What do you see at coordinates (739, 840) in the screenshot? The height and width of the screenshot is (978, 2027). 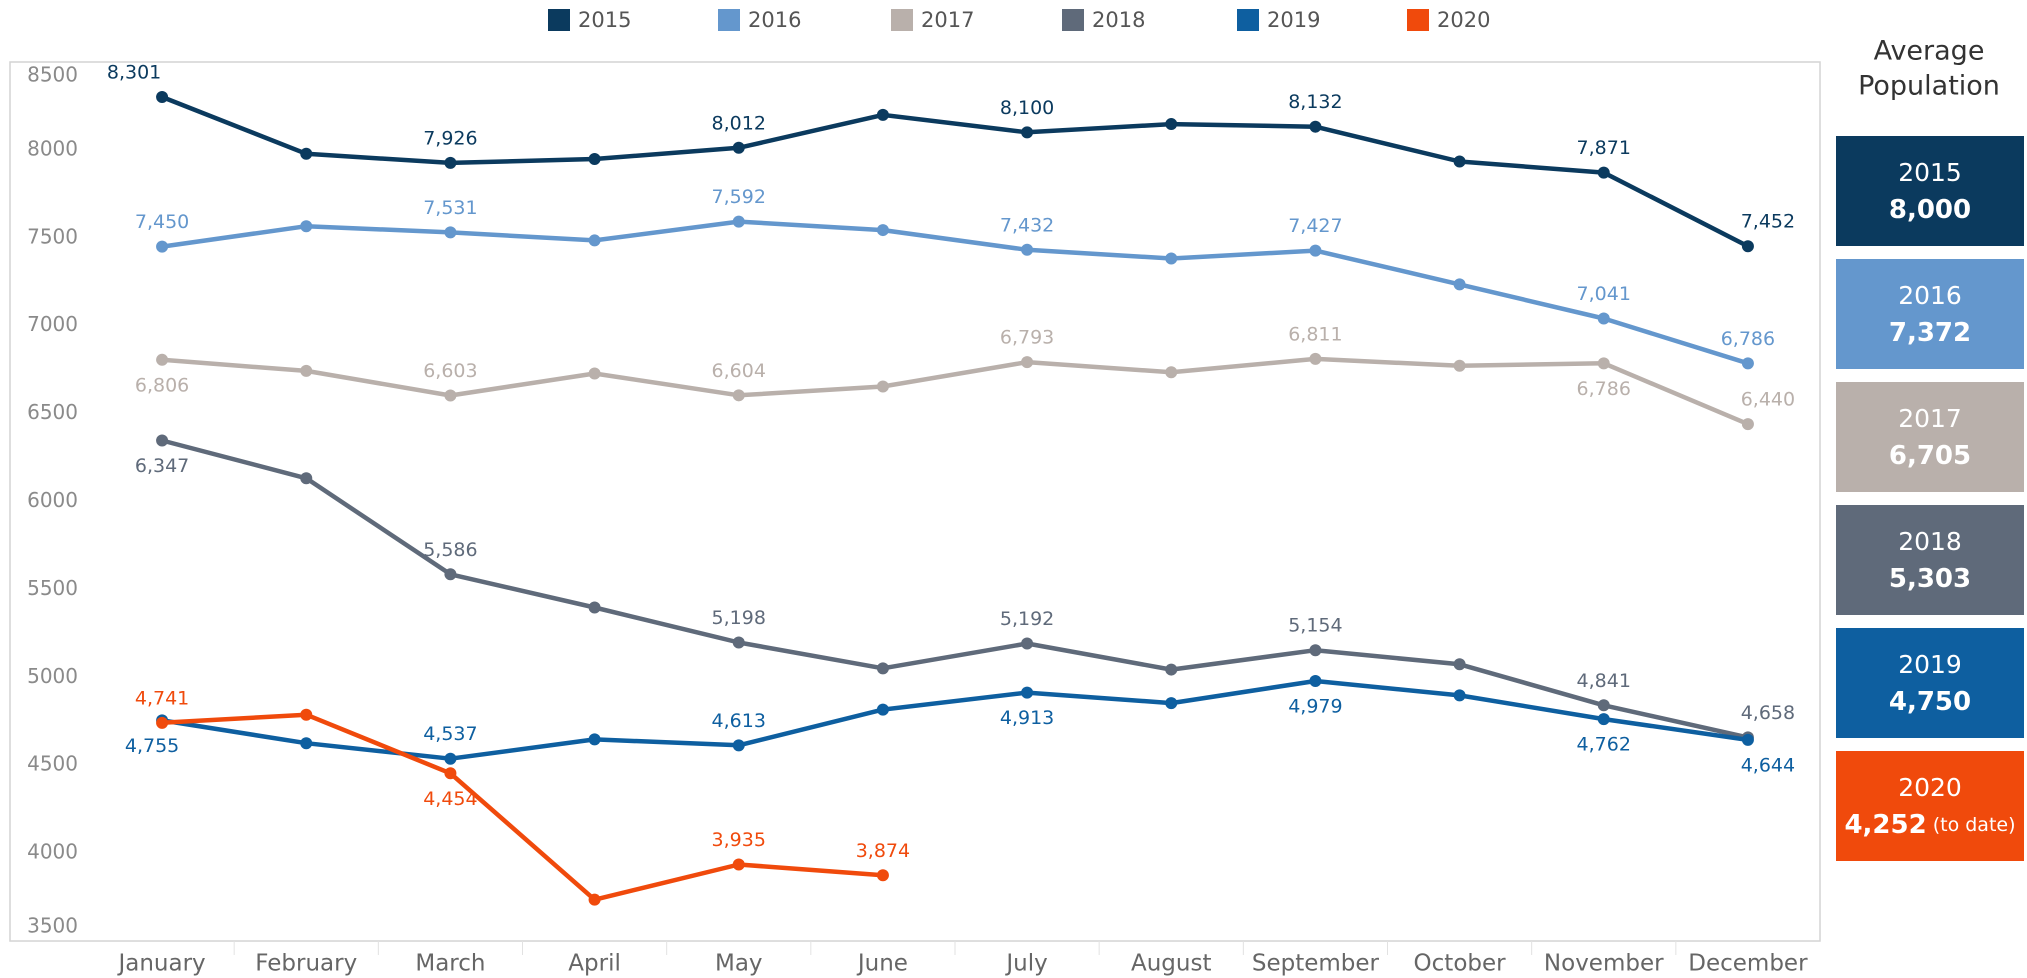 I see `data-label: 3,935` at bounding box center [739, 840].